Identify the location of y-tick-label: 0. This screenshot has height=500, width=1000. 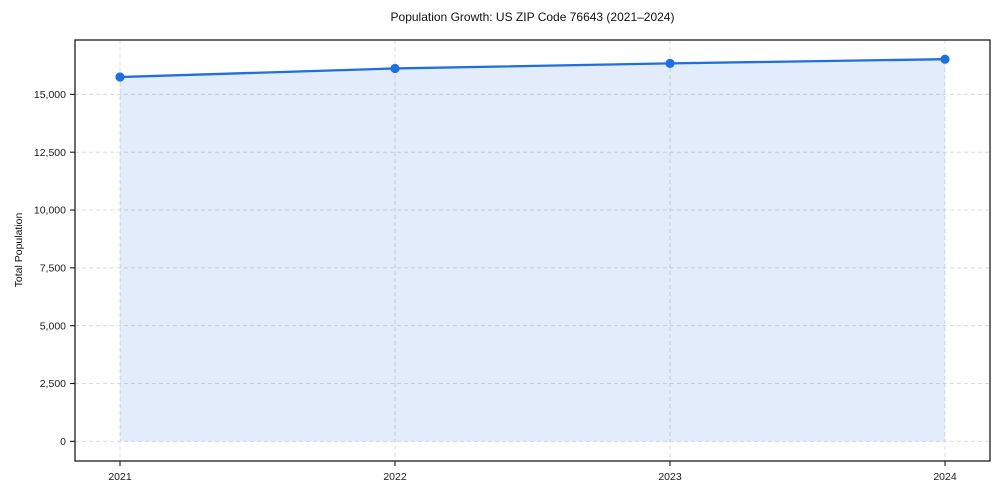
(63, 442).